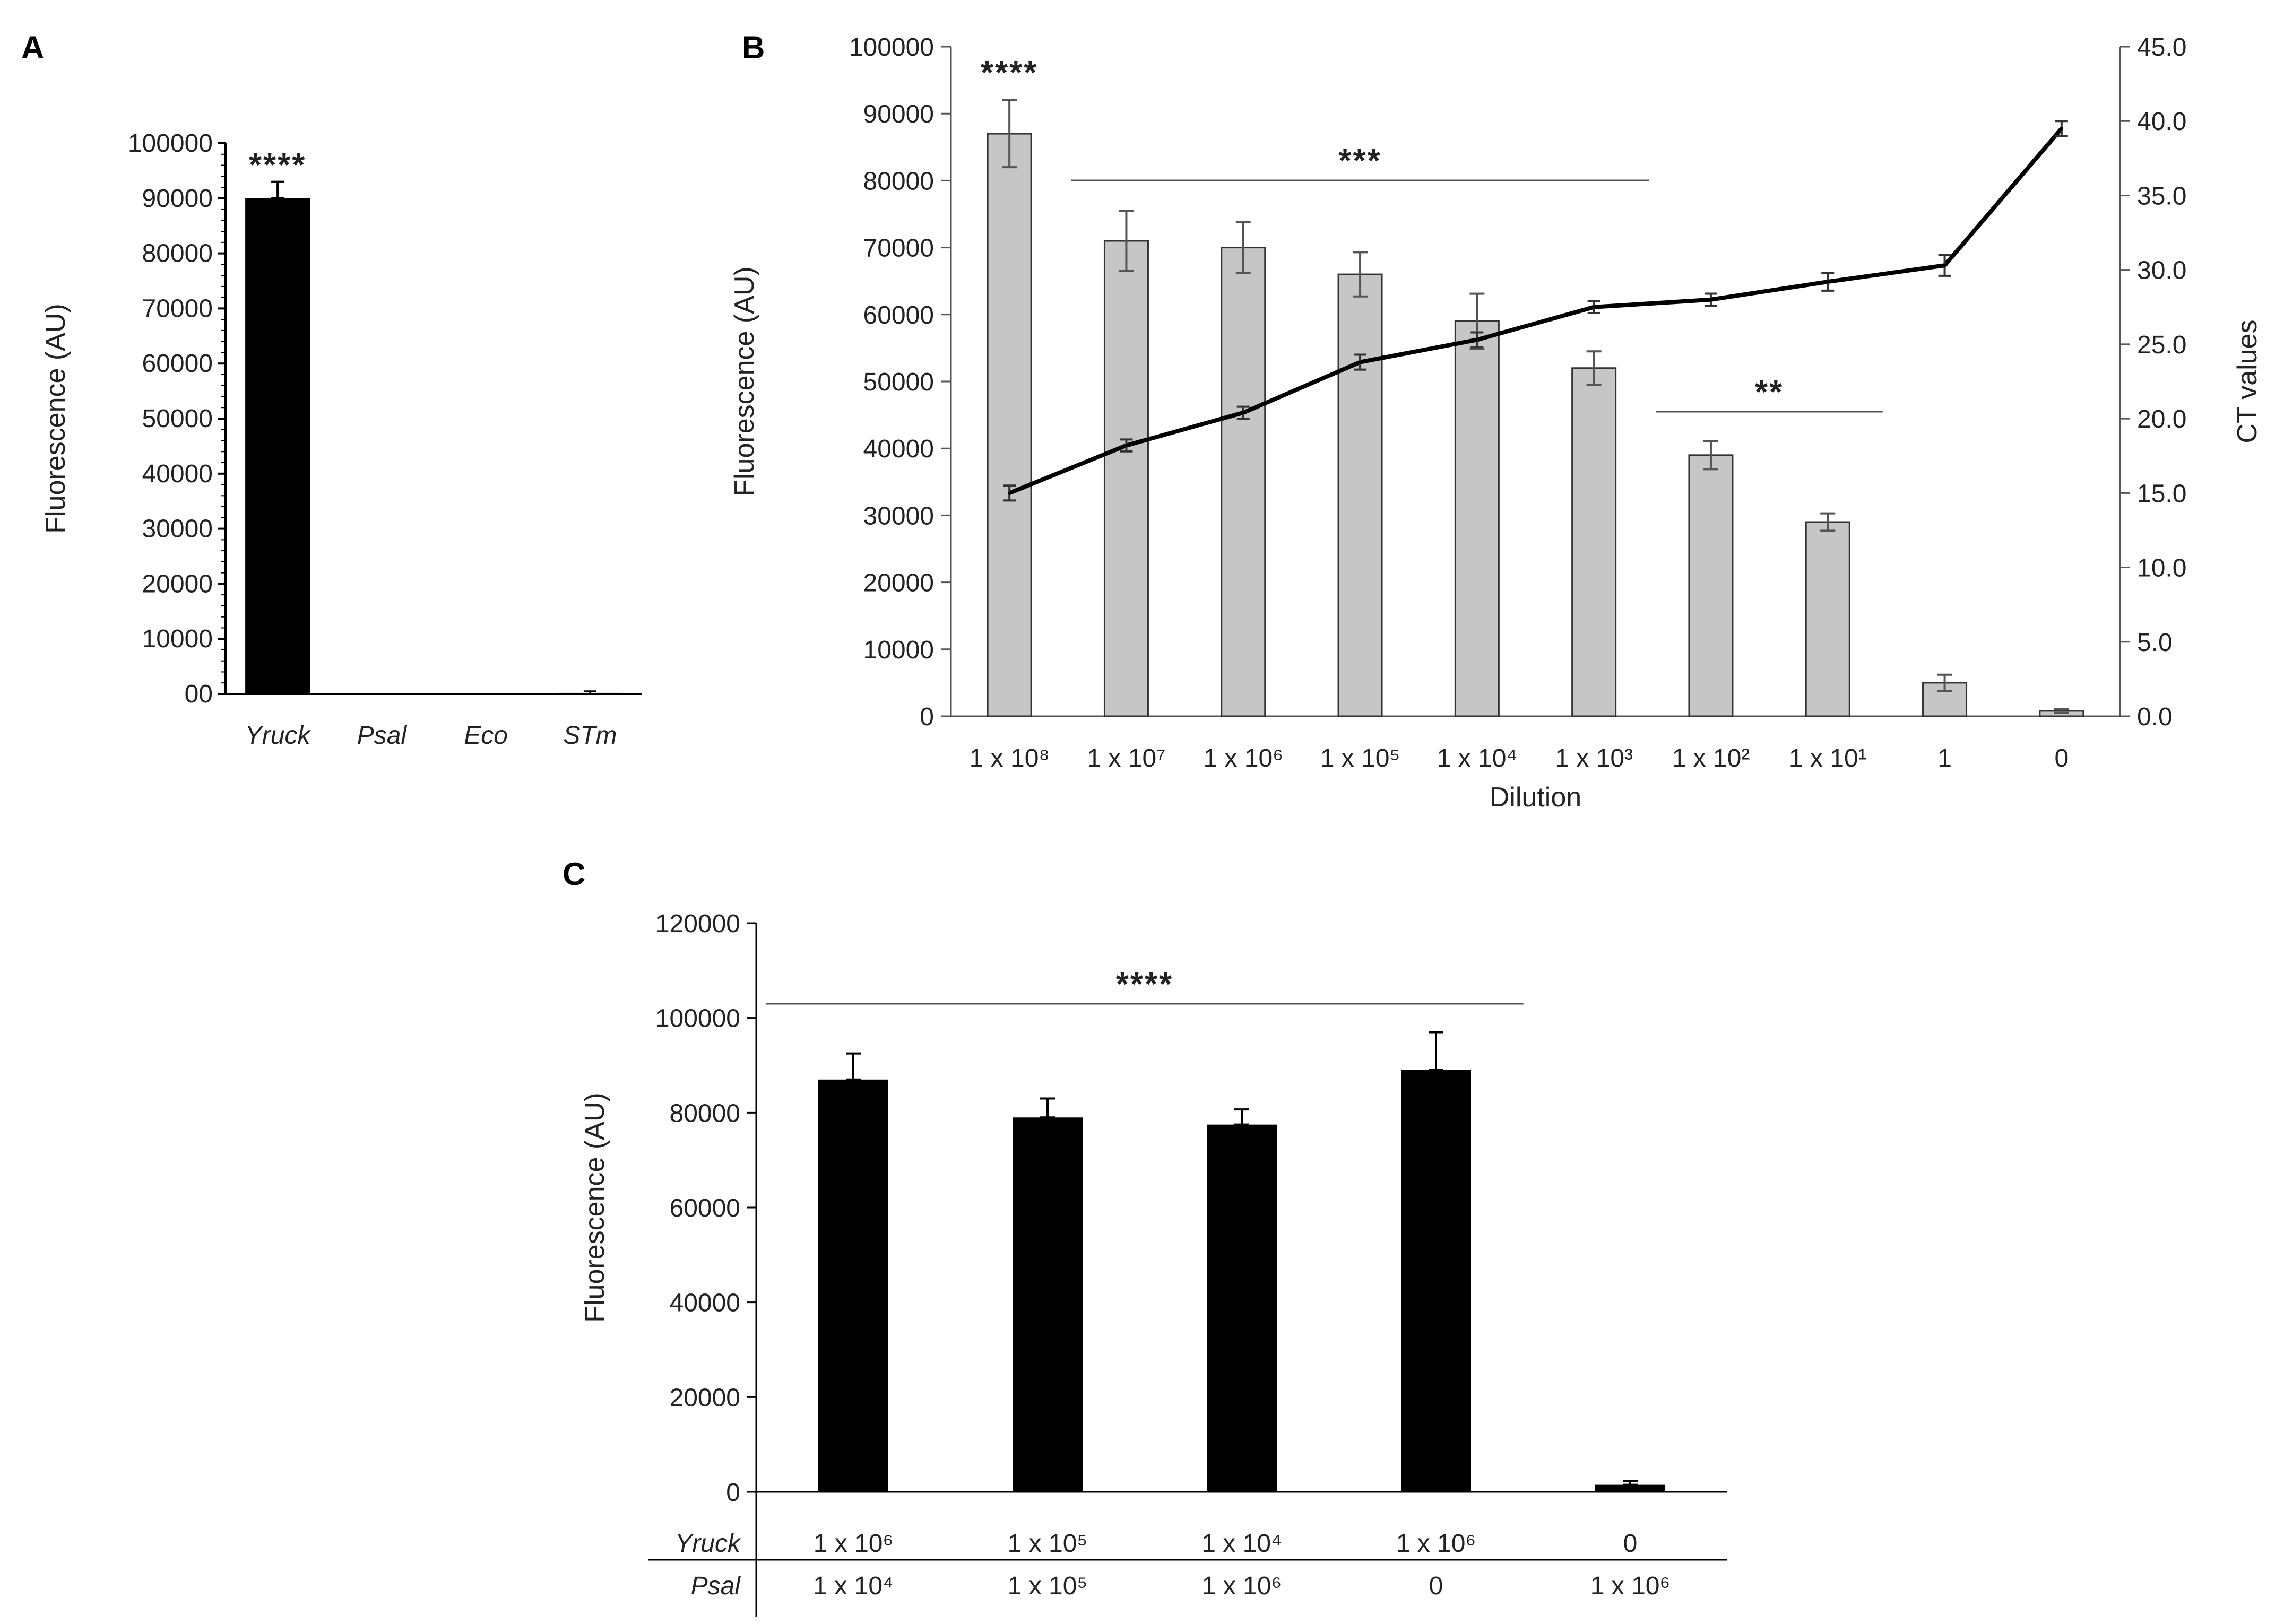 This screenshot has width=2284, height=1624. Describe the element at coordinates (1243, 758) in the screenshot. I see `x-tick-label: 1 x 10⁶` at that location.